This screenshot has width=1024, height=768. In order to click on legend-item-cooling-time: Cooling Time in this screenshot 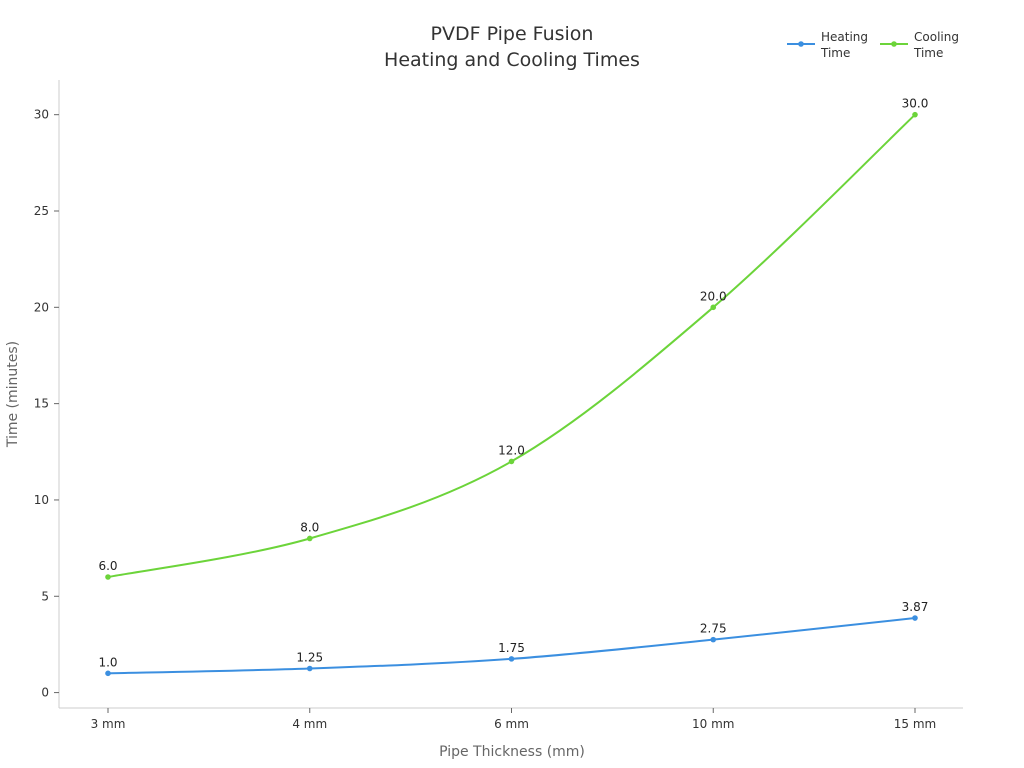, I will do `click(919, 45)`.